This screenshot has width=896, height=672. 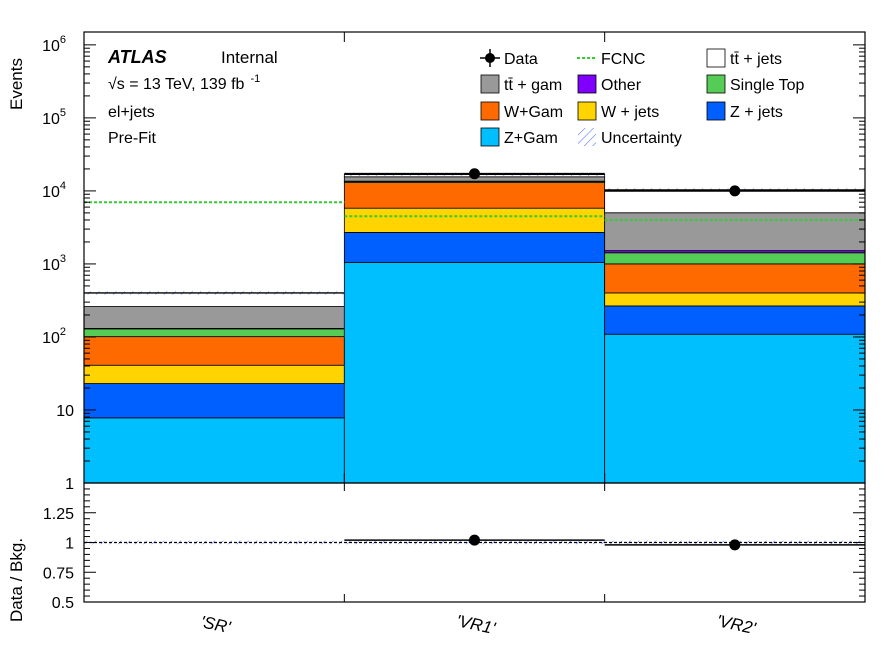 I want to click on ratio-y-tick-label: 1, so click(x=69, y=544).